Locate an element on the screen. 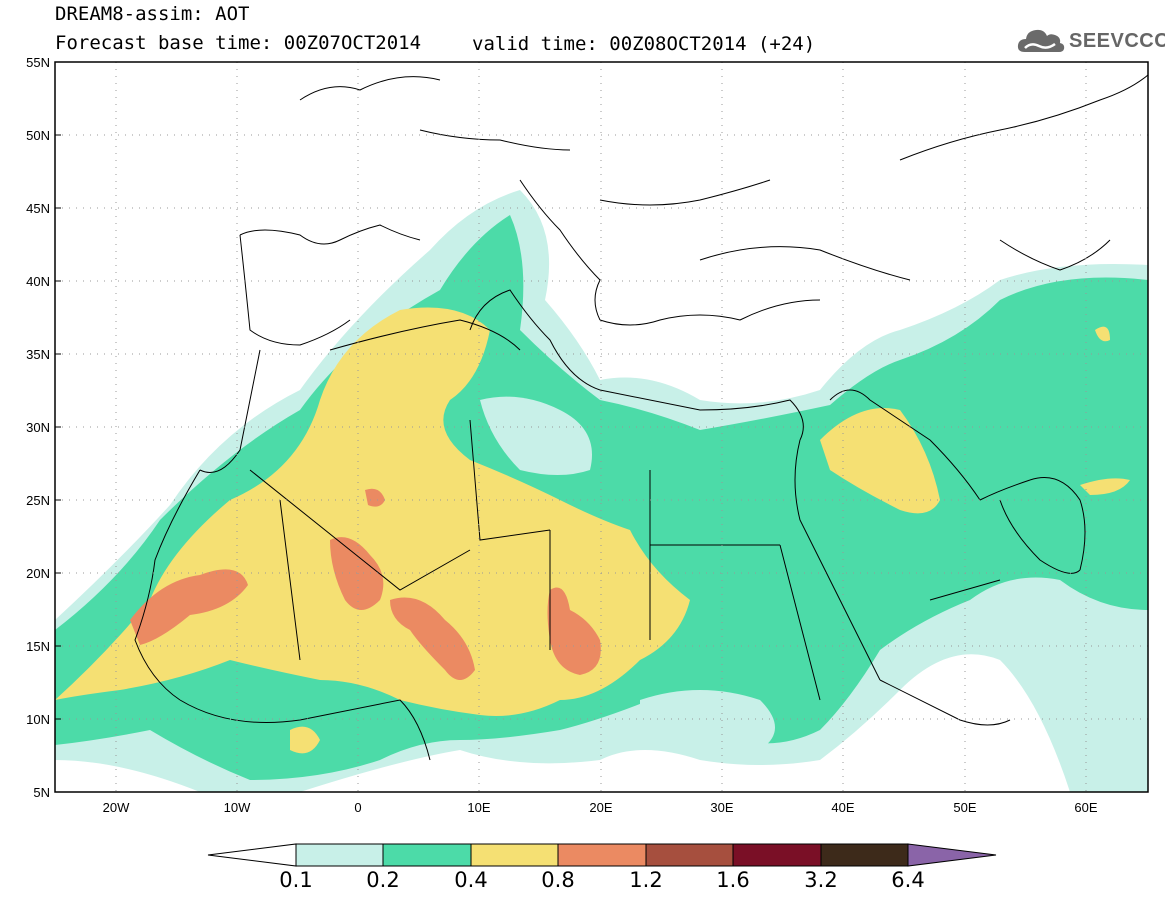 This screenshot has height=905, width=1165. colorbar-label: 0.8 is located at coordinates (558, 880).